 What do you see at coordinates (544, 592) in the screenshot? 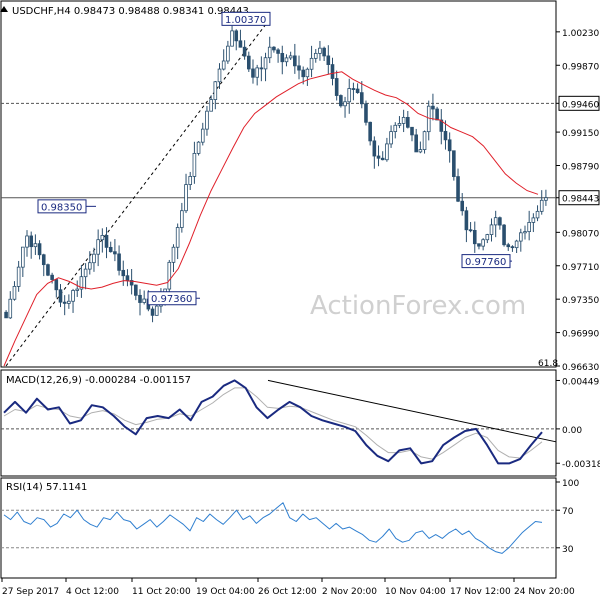
I see `x-tick-label: 24 Nov 20:00` at bounding box center [544, 592].